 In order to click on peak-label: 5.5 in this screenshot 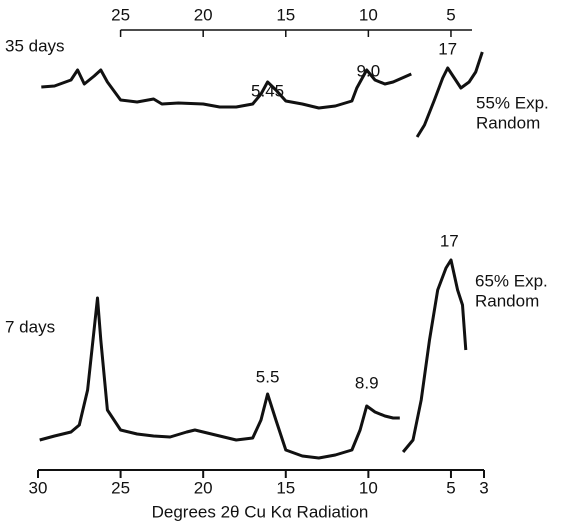, I will do `click(268, 376)`.